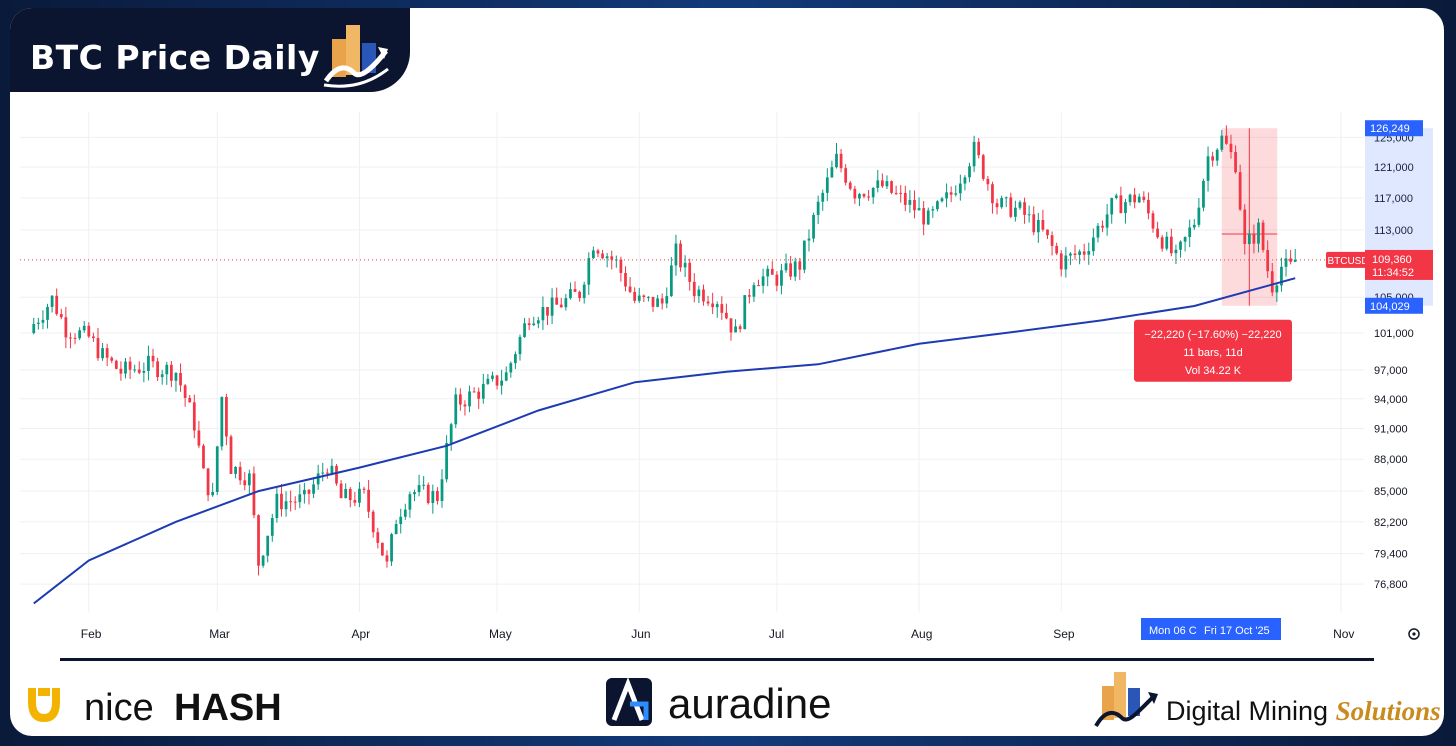  I want to click on range-high-label: 126,249, so click(1390, 129).